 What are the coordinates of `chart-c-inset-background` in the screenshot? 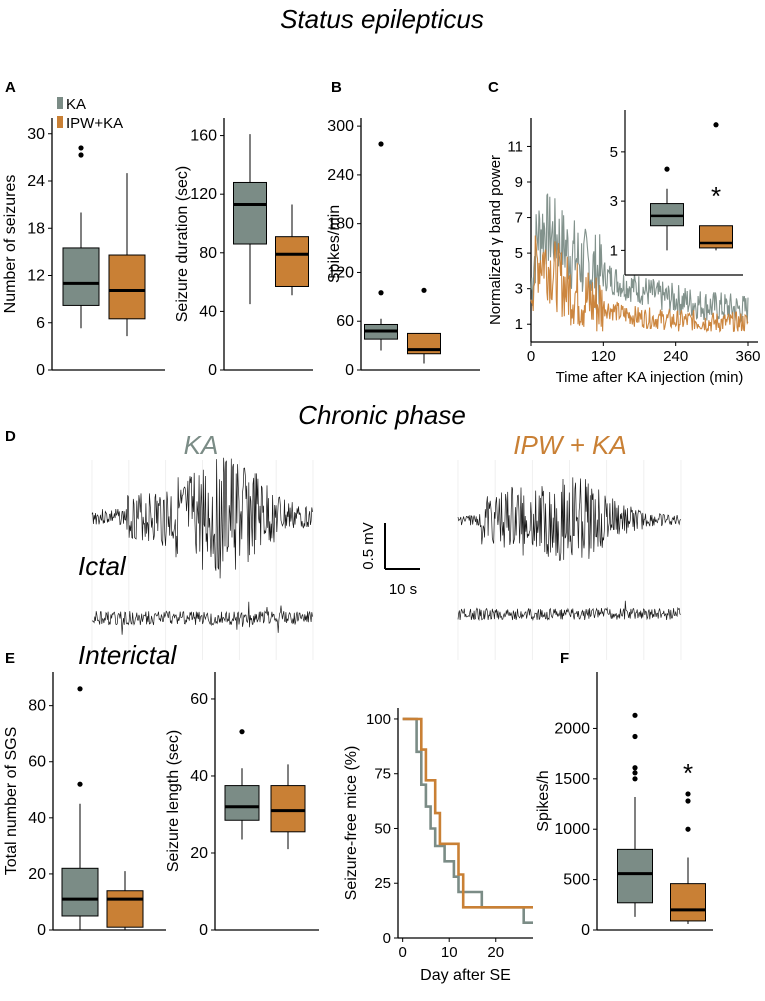 It's located at (684, 192).